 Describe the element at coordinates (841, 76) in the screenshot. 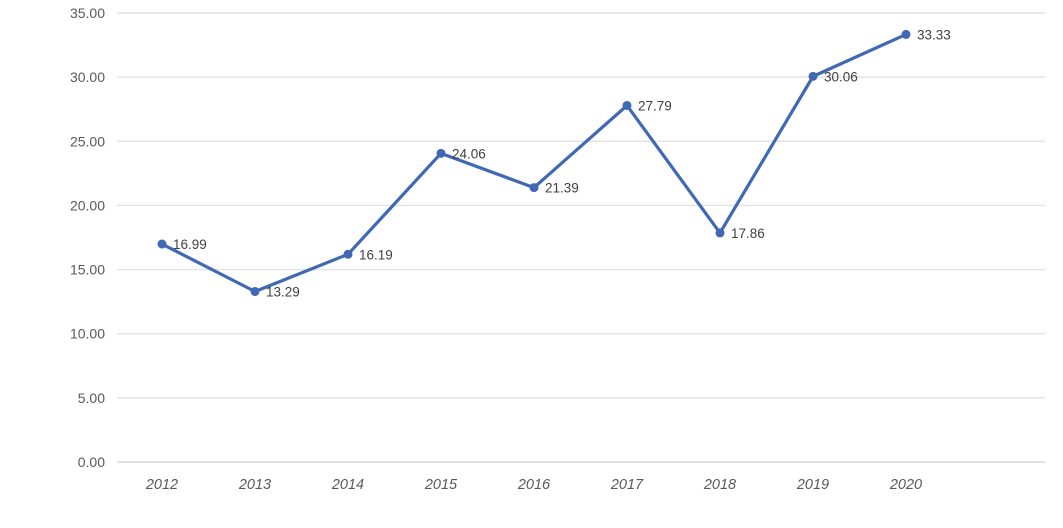

I see `data-point-label: 30.06` at that location.